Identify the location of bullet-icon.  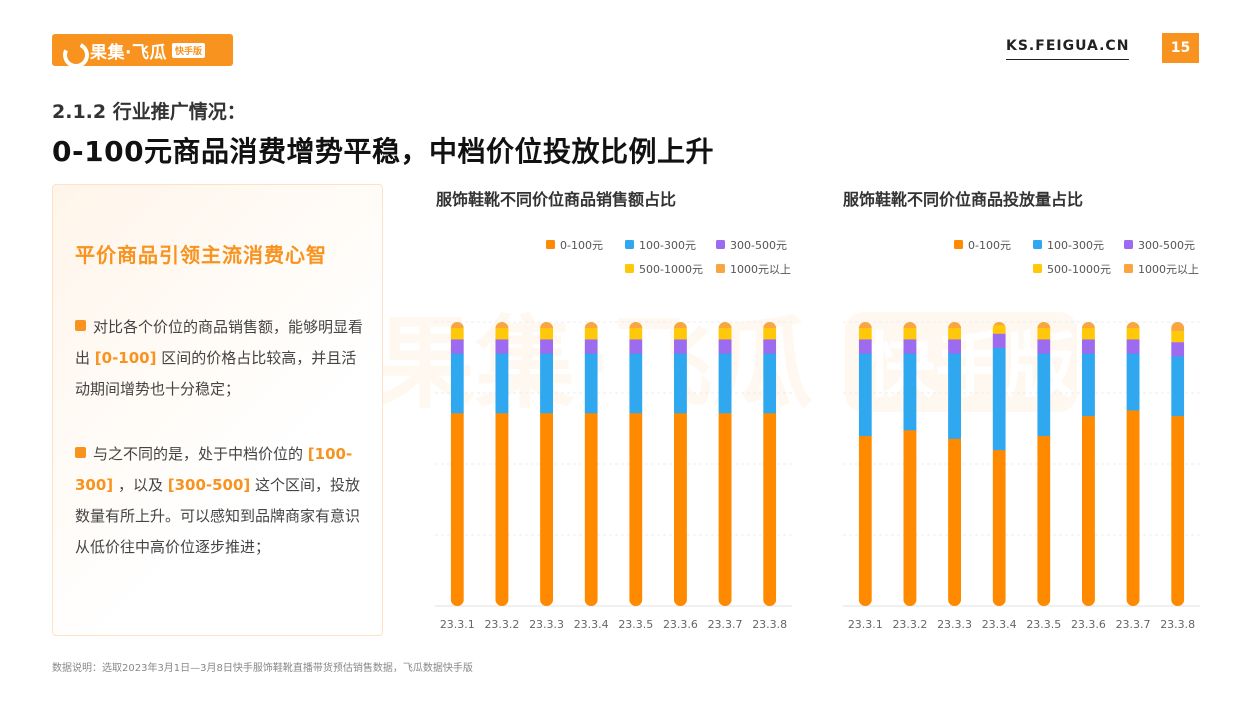
(80, 325).